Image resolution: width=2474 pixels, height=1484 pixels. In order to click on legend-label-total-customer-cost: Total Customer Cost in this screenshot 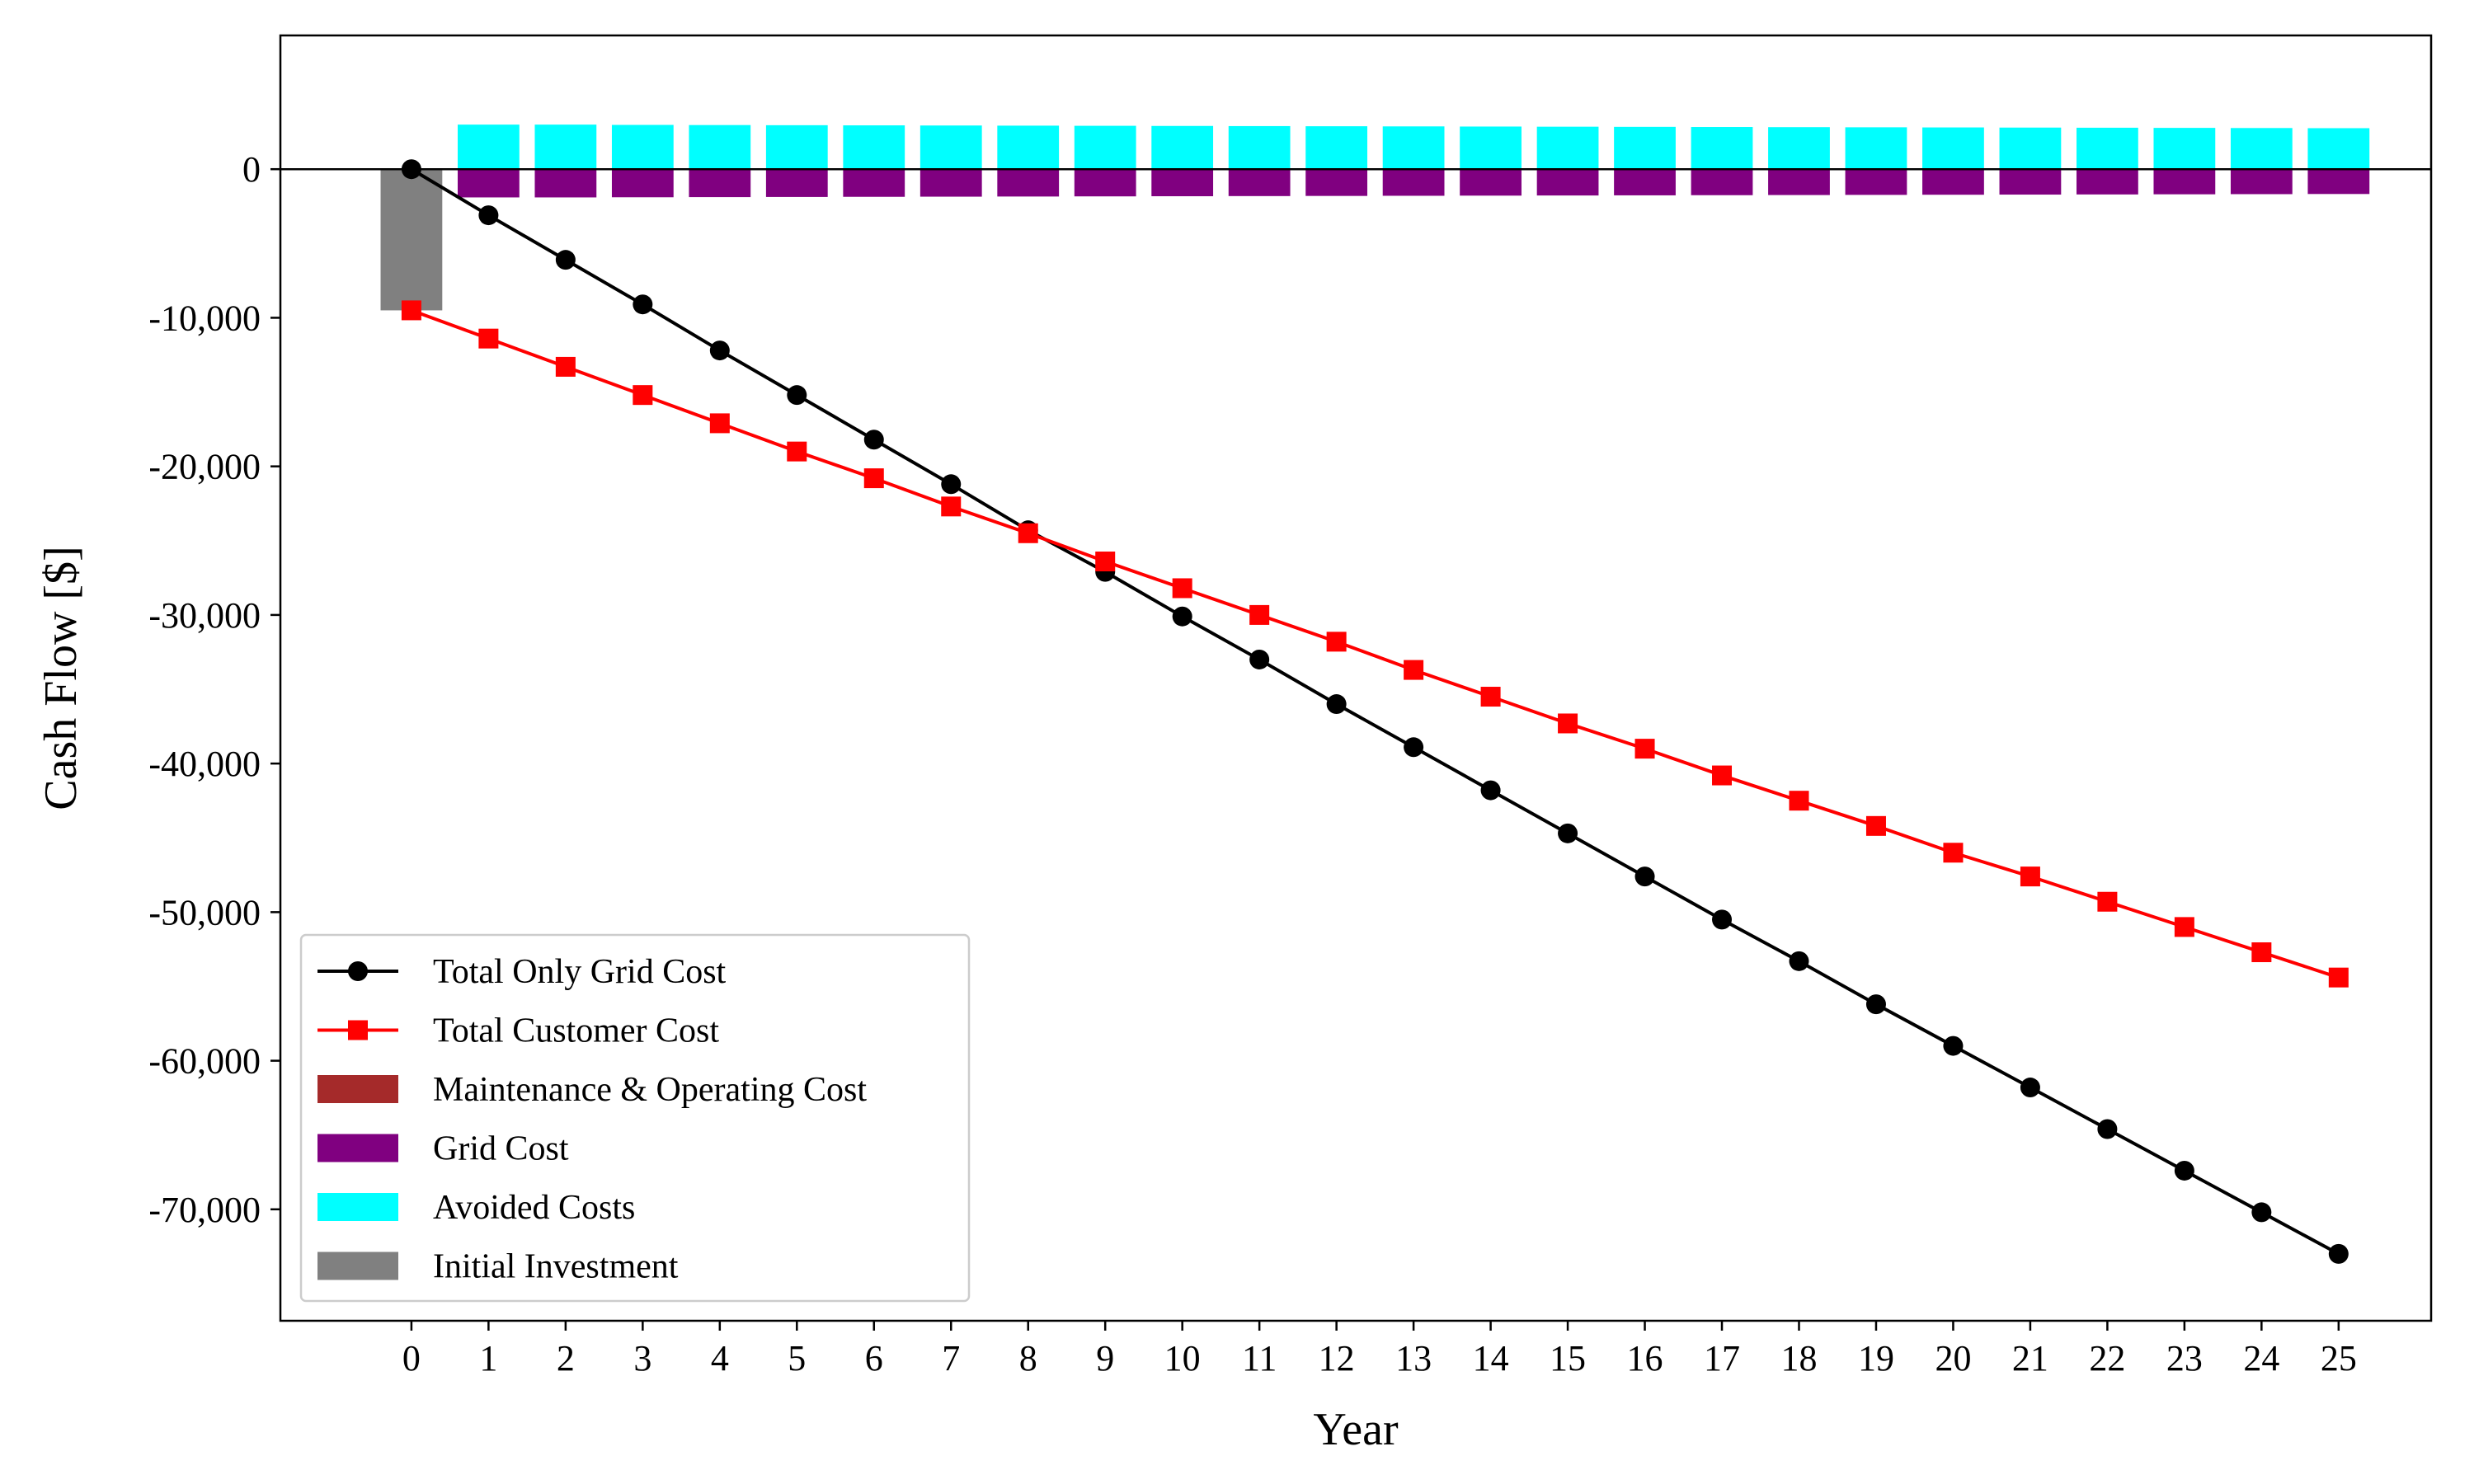, I will do `click(576, 1031)`.